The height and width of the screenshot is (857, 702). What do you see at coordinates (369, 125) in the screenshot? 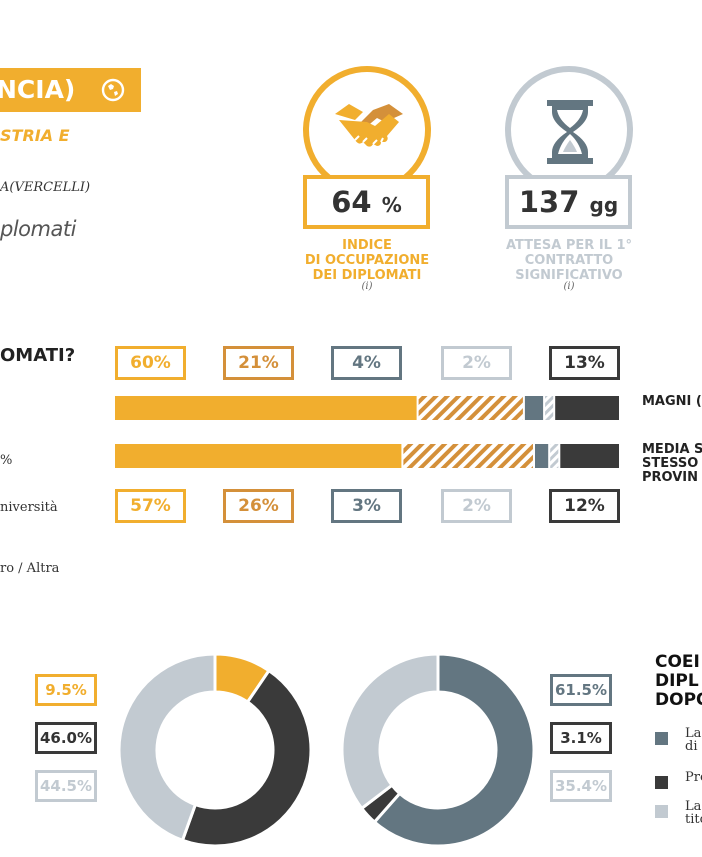
I see `handshake-icon` at bounding box center [369, 125].